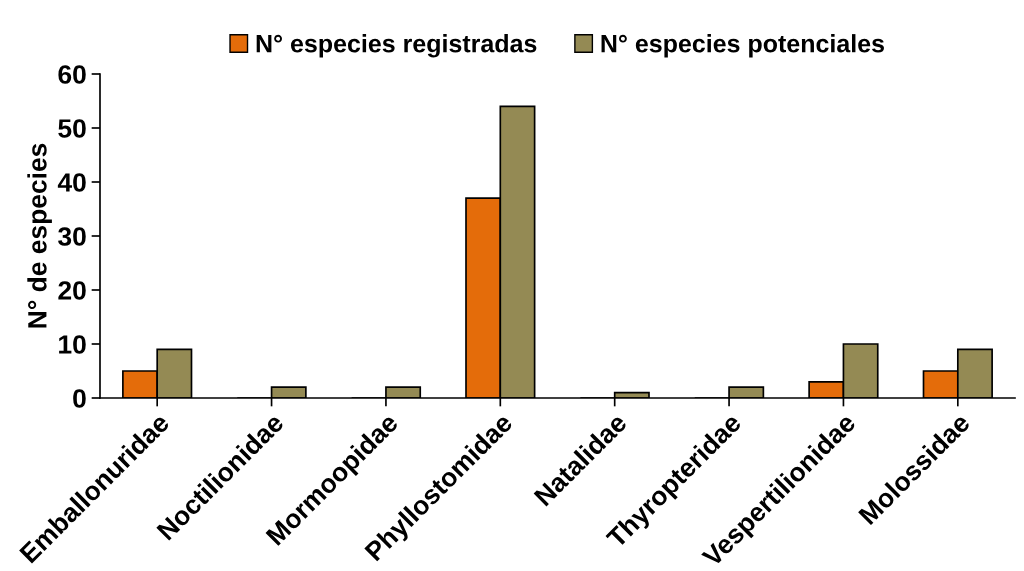  I want to click on y-tick-label: 60, so click(72, 74).